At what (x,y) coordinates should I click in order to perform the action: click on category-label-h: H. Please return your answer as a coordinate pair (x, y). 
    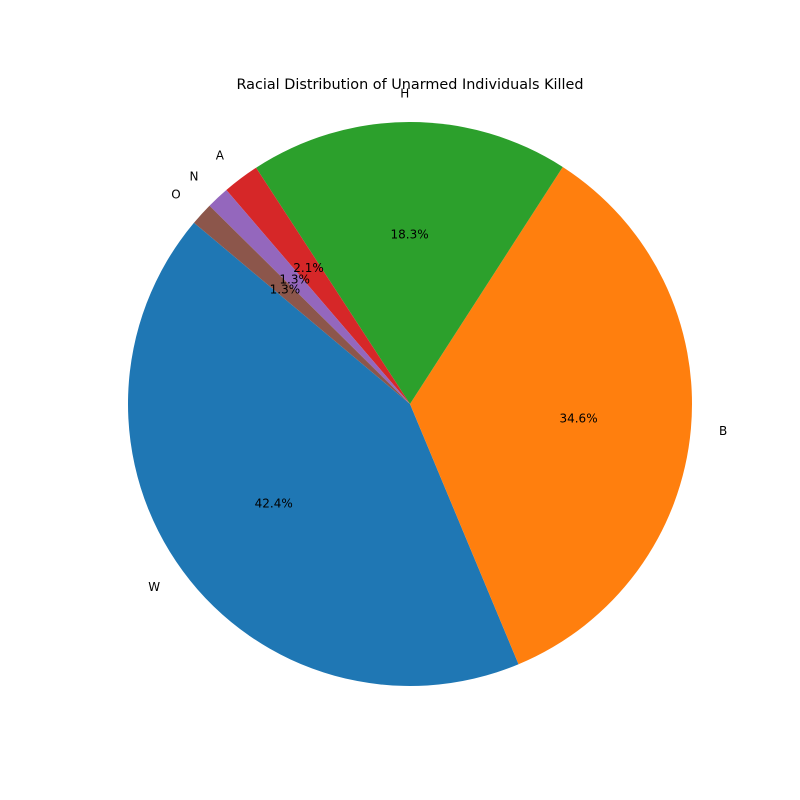
    Looking at the image, I should click on (404, 93).